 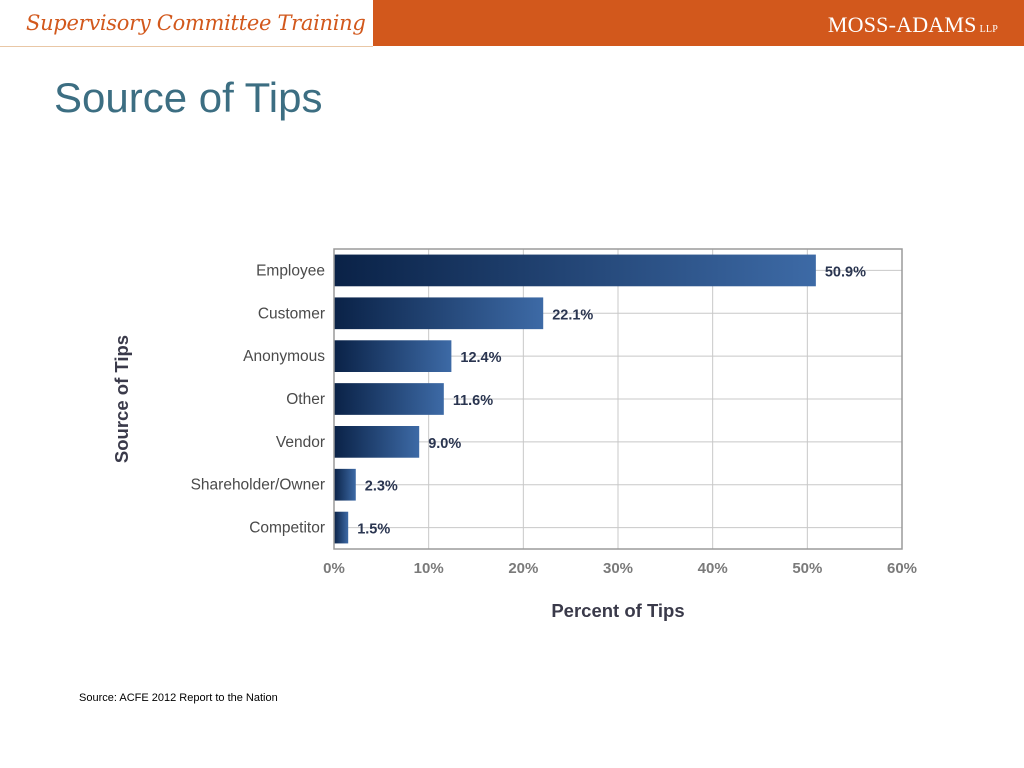 I want to click on category-label: Competitor, so click(x=287, y=528).